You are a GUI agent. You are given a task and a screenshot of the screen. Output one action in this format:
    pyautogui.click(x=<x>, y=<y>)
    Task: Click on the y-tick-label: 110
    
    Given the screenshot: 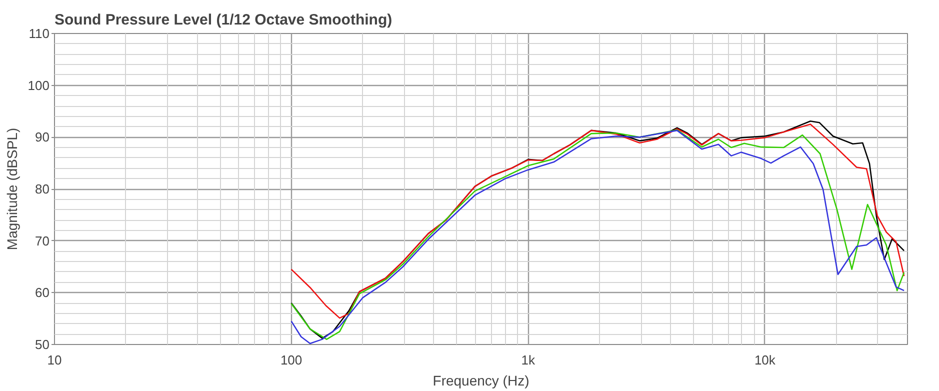 What is the action you would take?
    pyautogui.click(x=39, y=33)
    